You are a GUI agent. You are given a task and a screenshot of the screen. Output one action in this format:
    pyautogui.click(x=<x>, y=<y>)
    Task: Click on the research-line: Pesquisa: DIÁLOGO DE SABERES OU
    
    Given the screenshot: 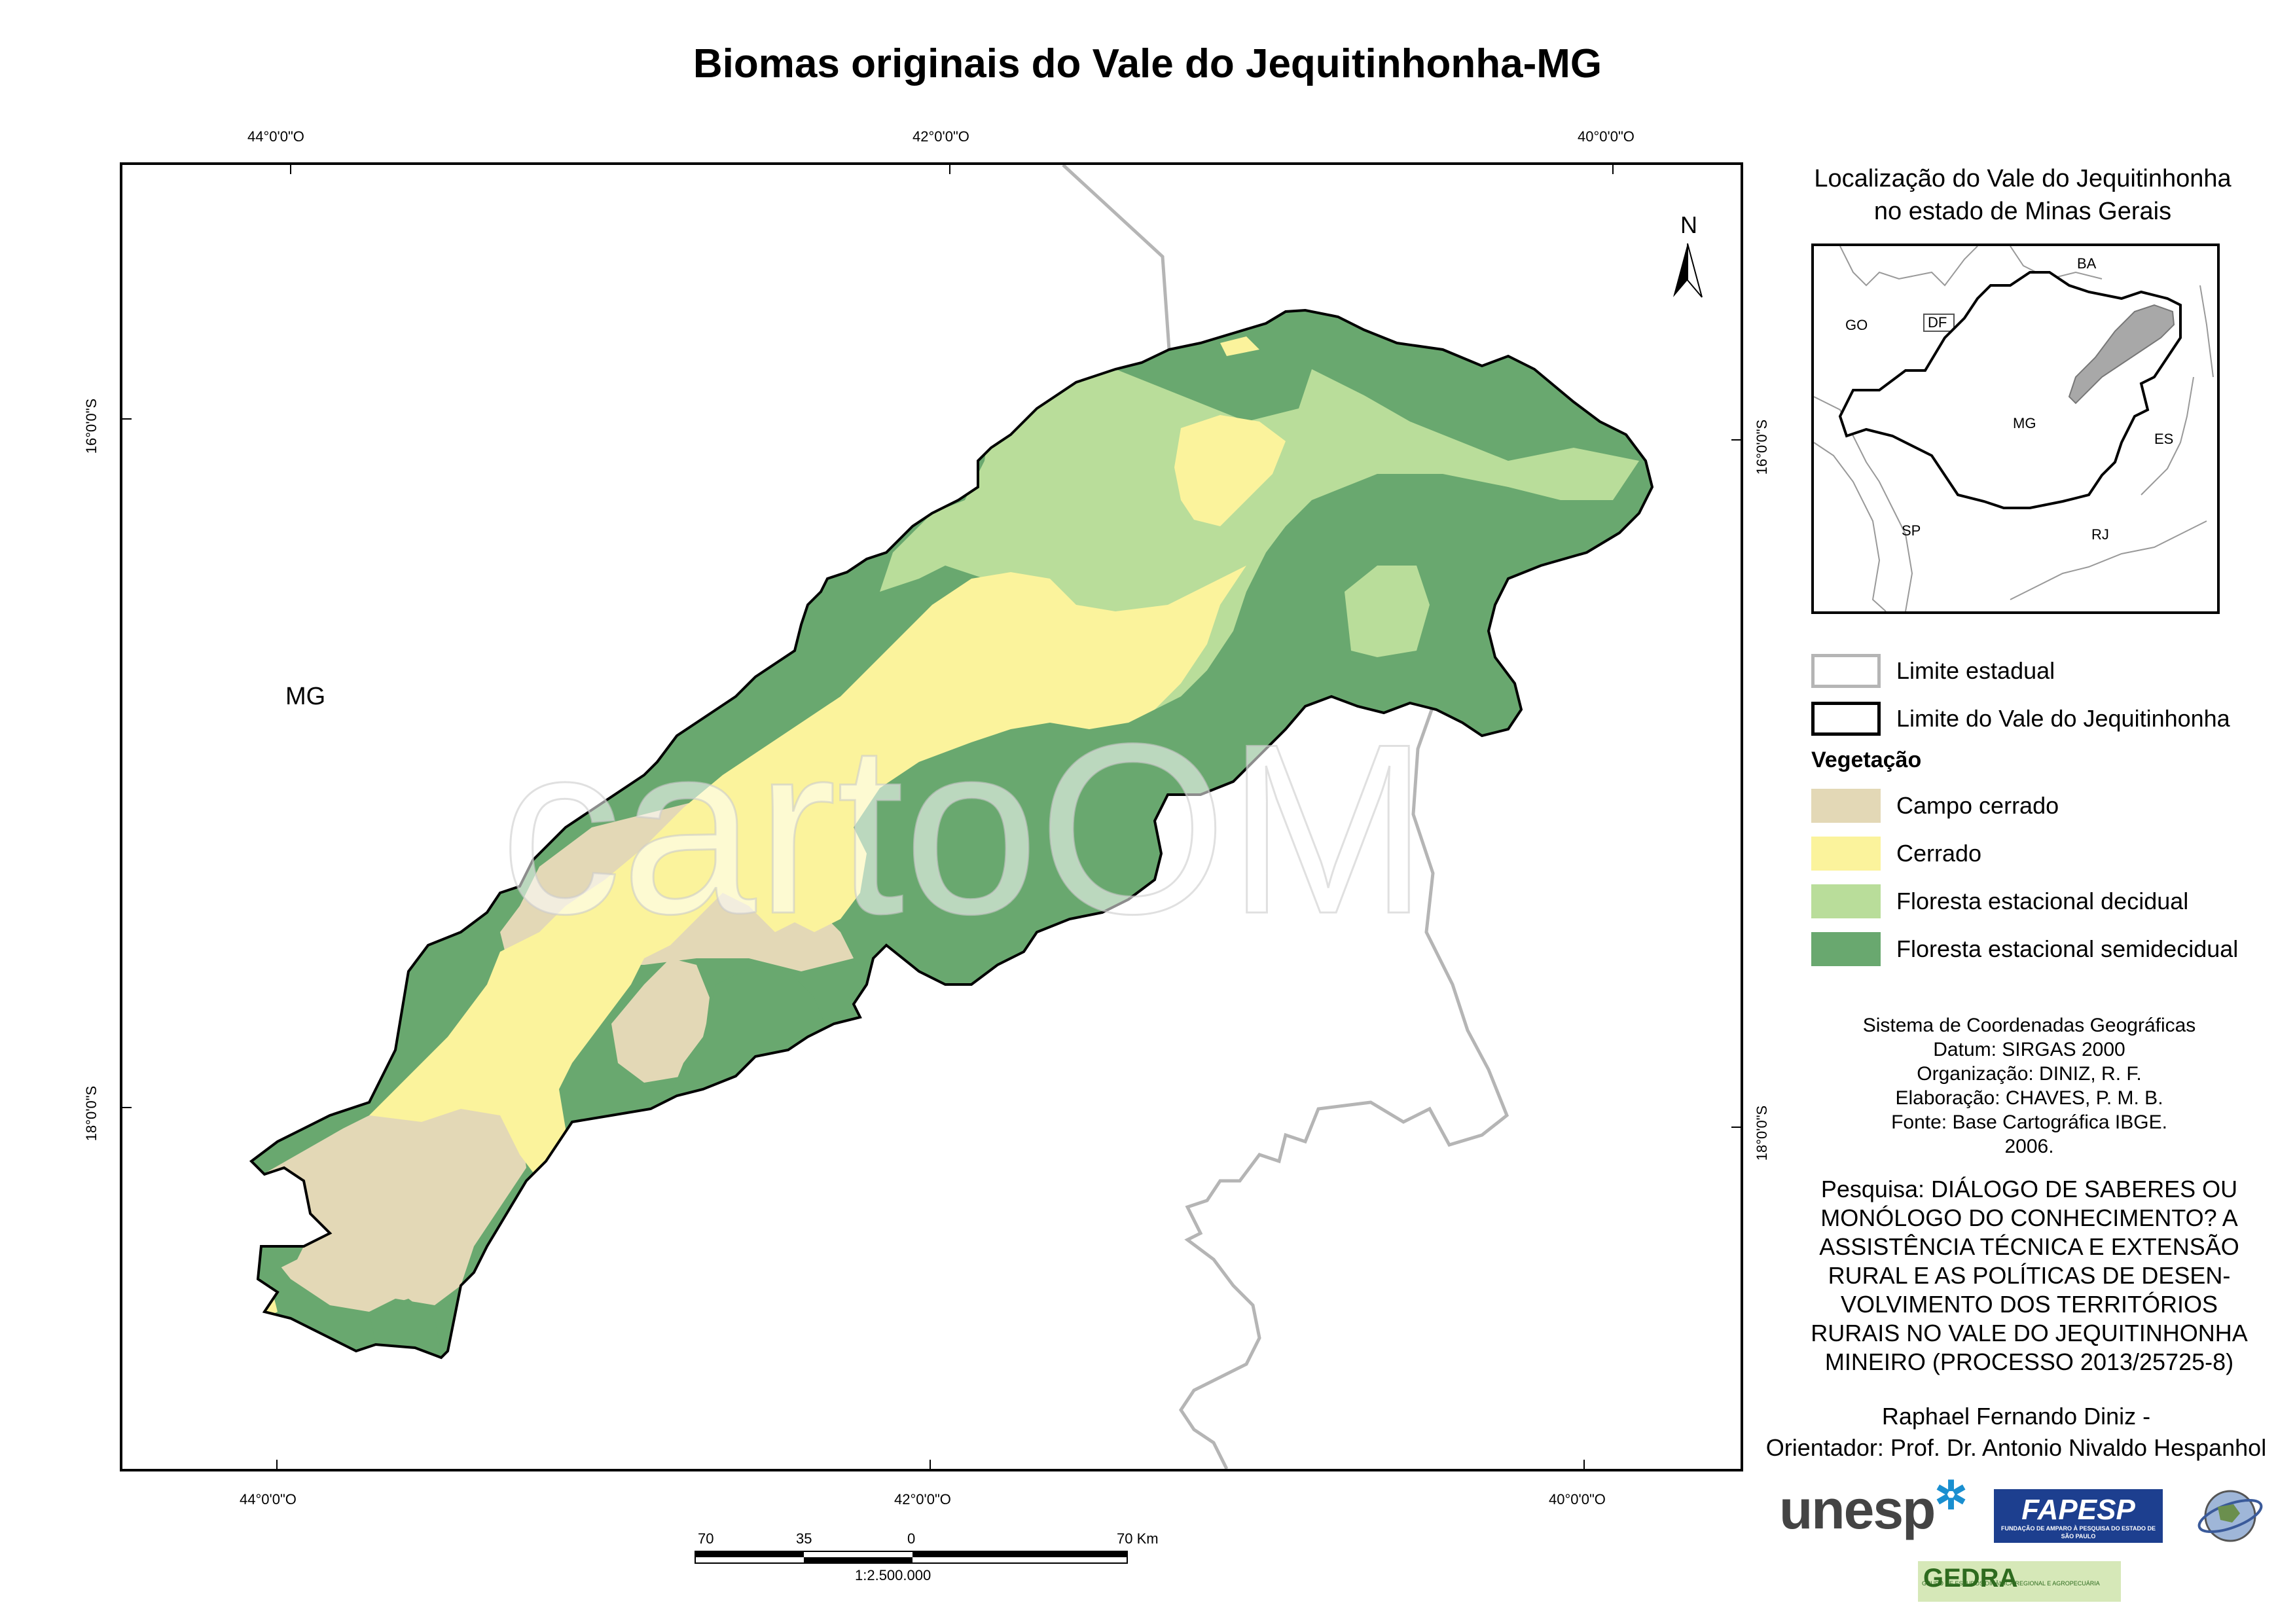 What is the action you would take?
    pyautogui.click(x=2029, y=1189)
    